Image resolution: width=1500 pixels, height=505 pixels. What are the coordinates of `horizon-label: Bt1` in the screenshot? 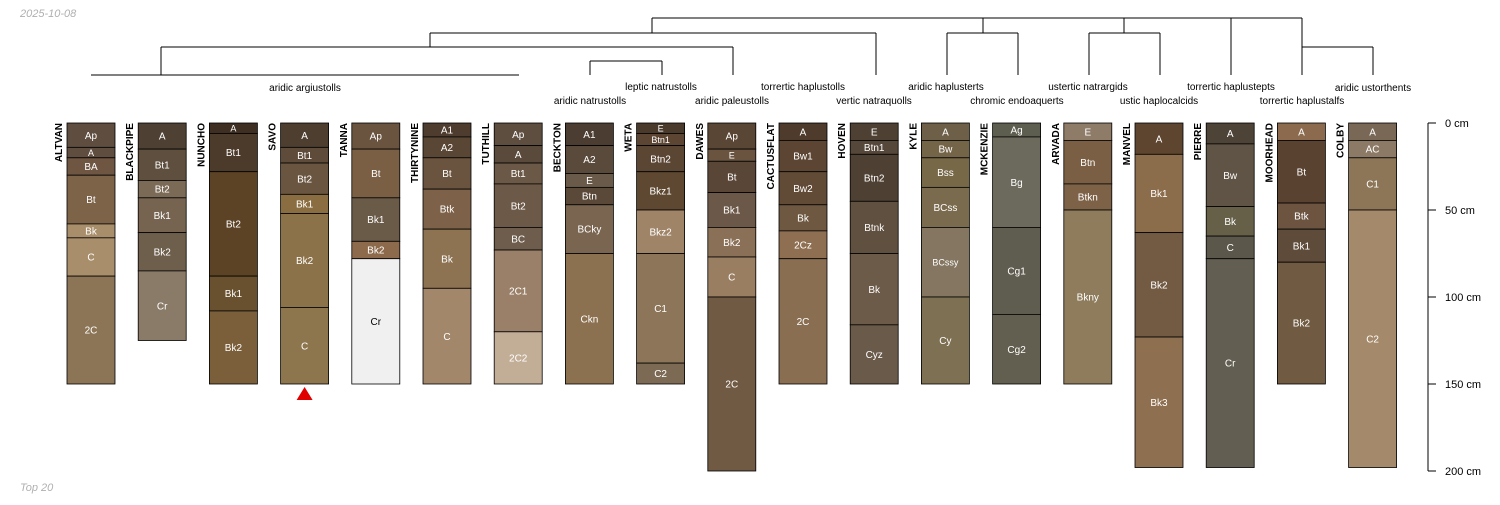 It's located at (162, 165).